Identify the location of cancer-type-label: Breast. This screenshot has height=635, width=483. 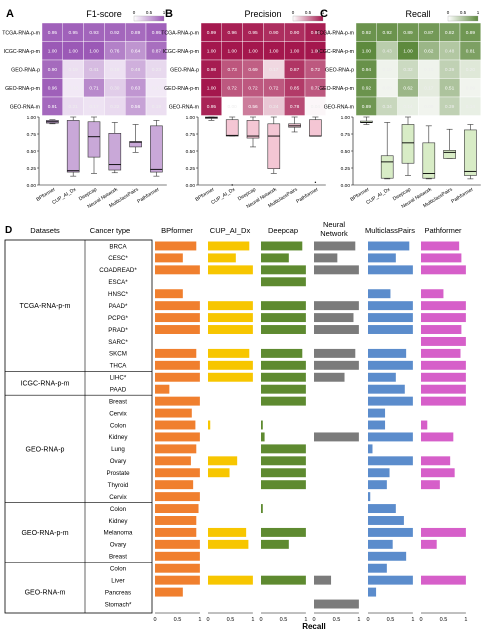
(118, 557).